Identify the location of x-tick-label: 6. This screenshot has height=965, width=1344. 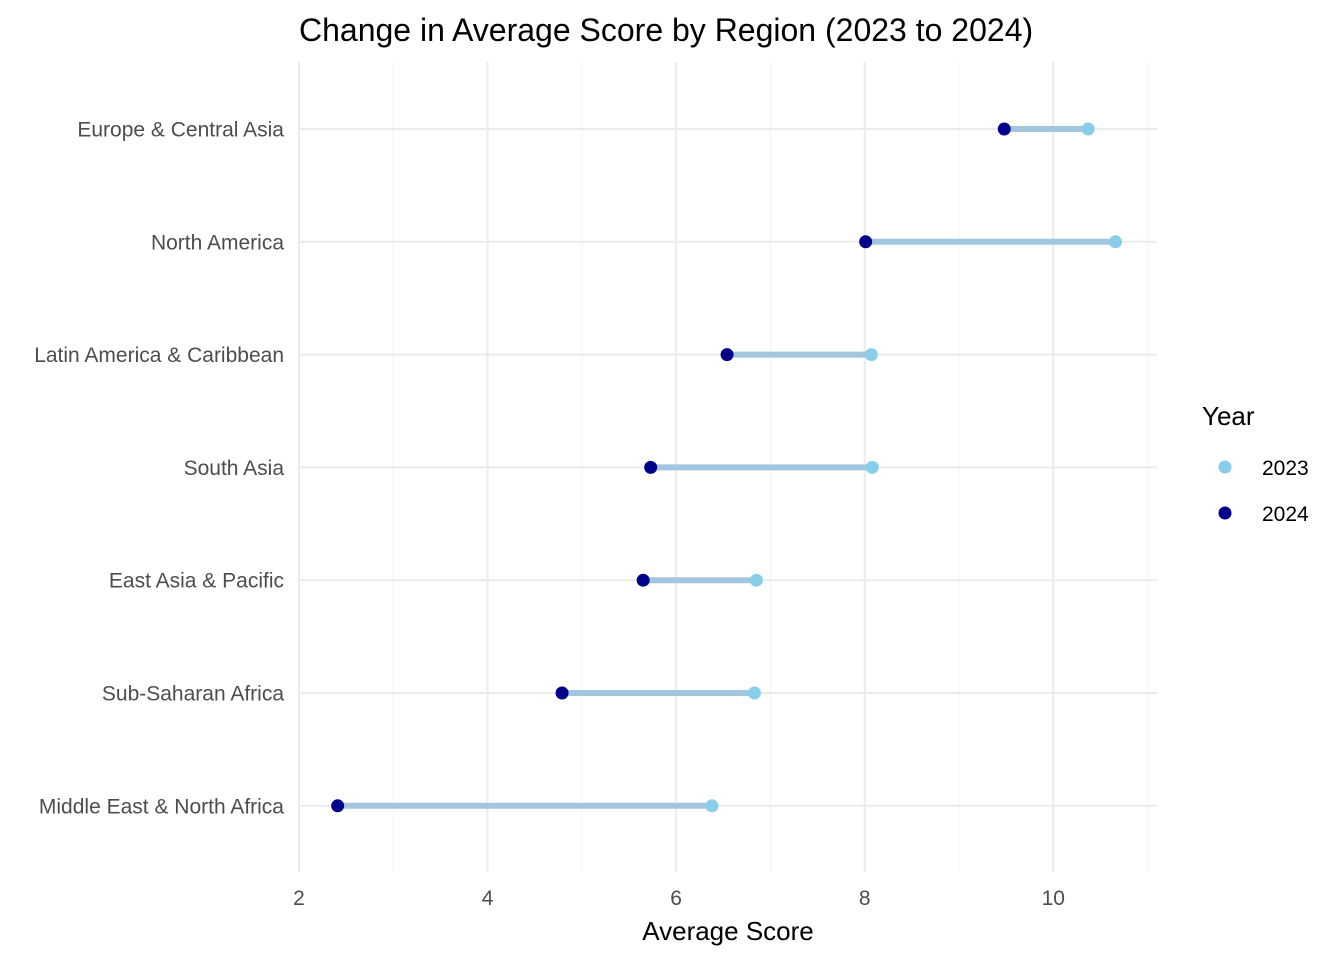
(676, 898).